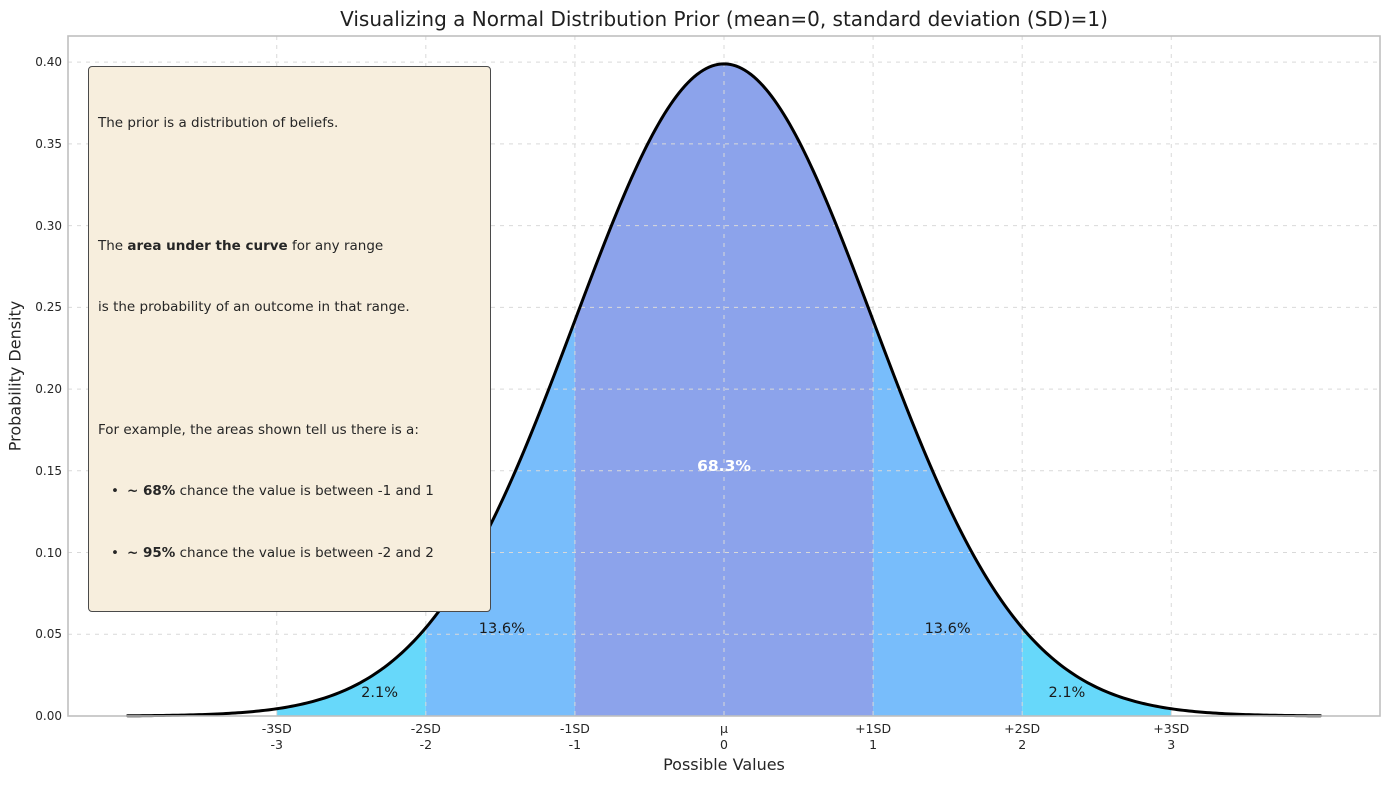 This screenshot has height=790, width=1390. I want to click on explanation-text-bold: ~ 68%, so click(151, 491).